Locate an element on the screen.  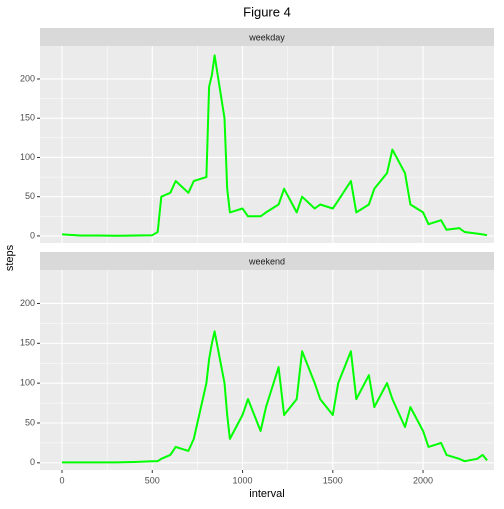
strip-label: weekday is located at coordinates (266, 37).